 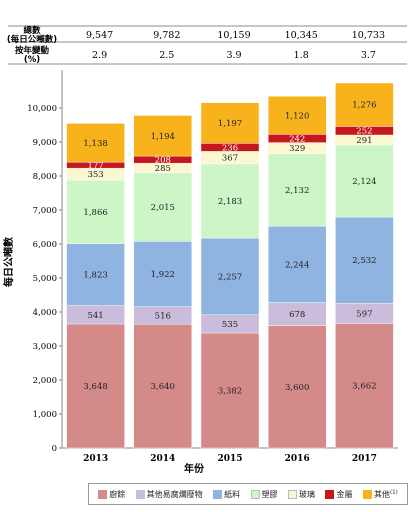 What do you see at coordinates (95, 175) in the screenshot?
I see `data-label: 353` at bounding box center [95, 175].